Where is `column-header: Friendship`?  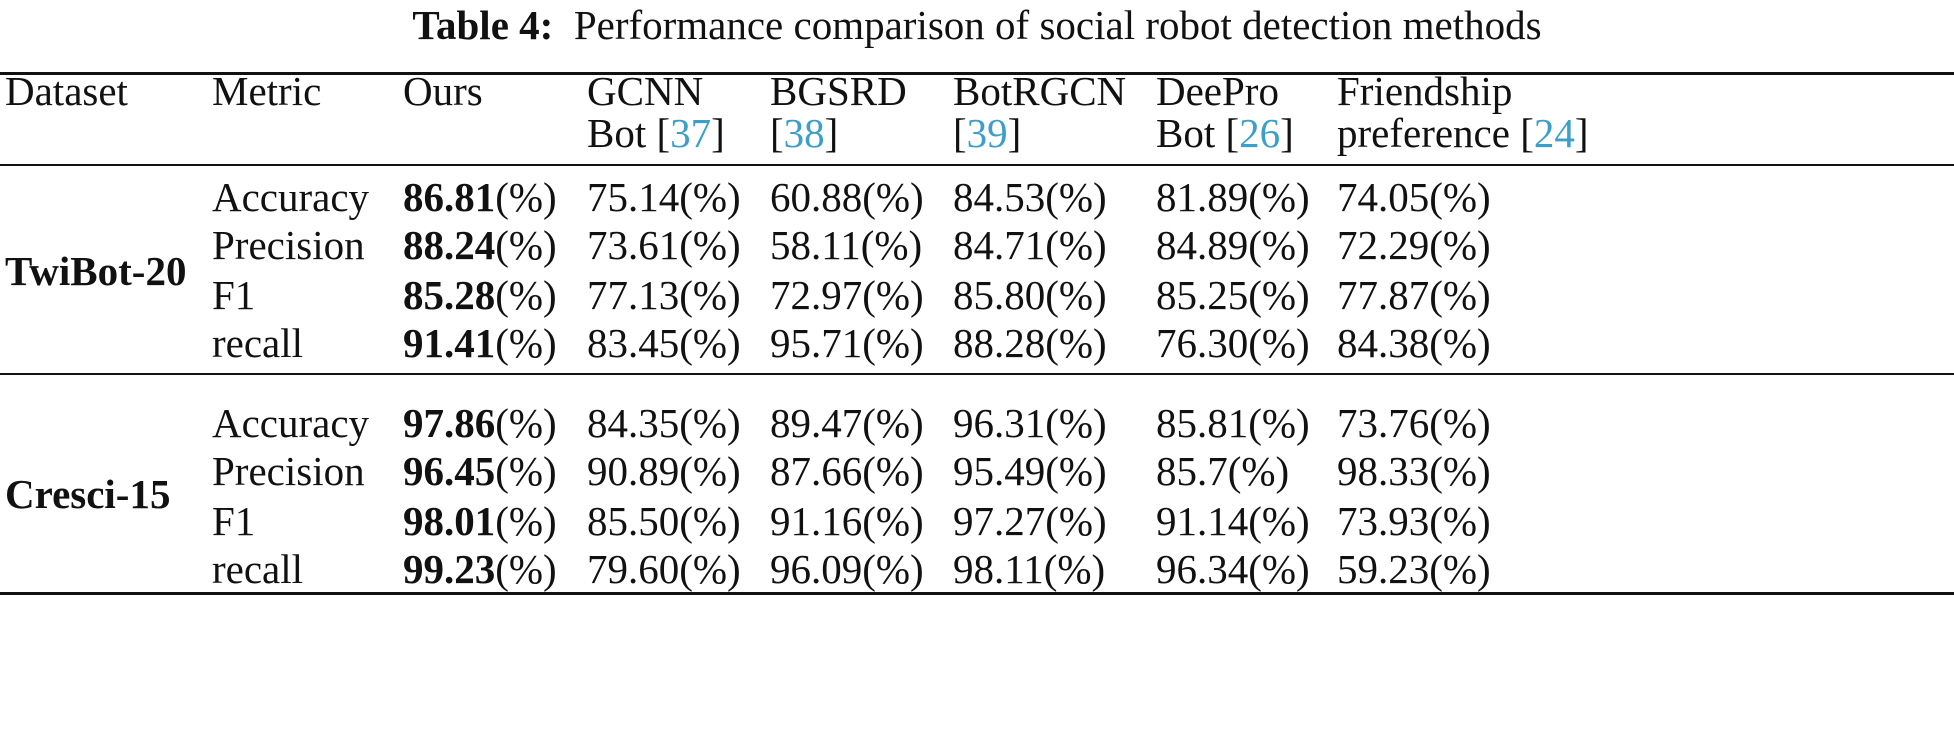
column-header: Friendship is located at coordinates (1425, 91).